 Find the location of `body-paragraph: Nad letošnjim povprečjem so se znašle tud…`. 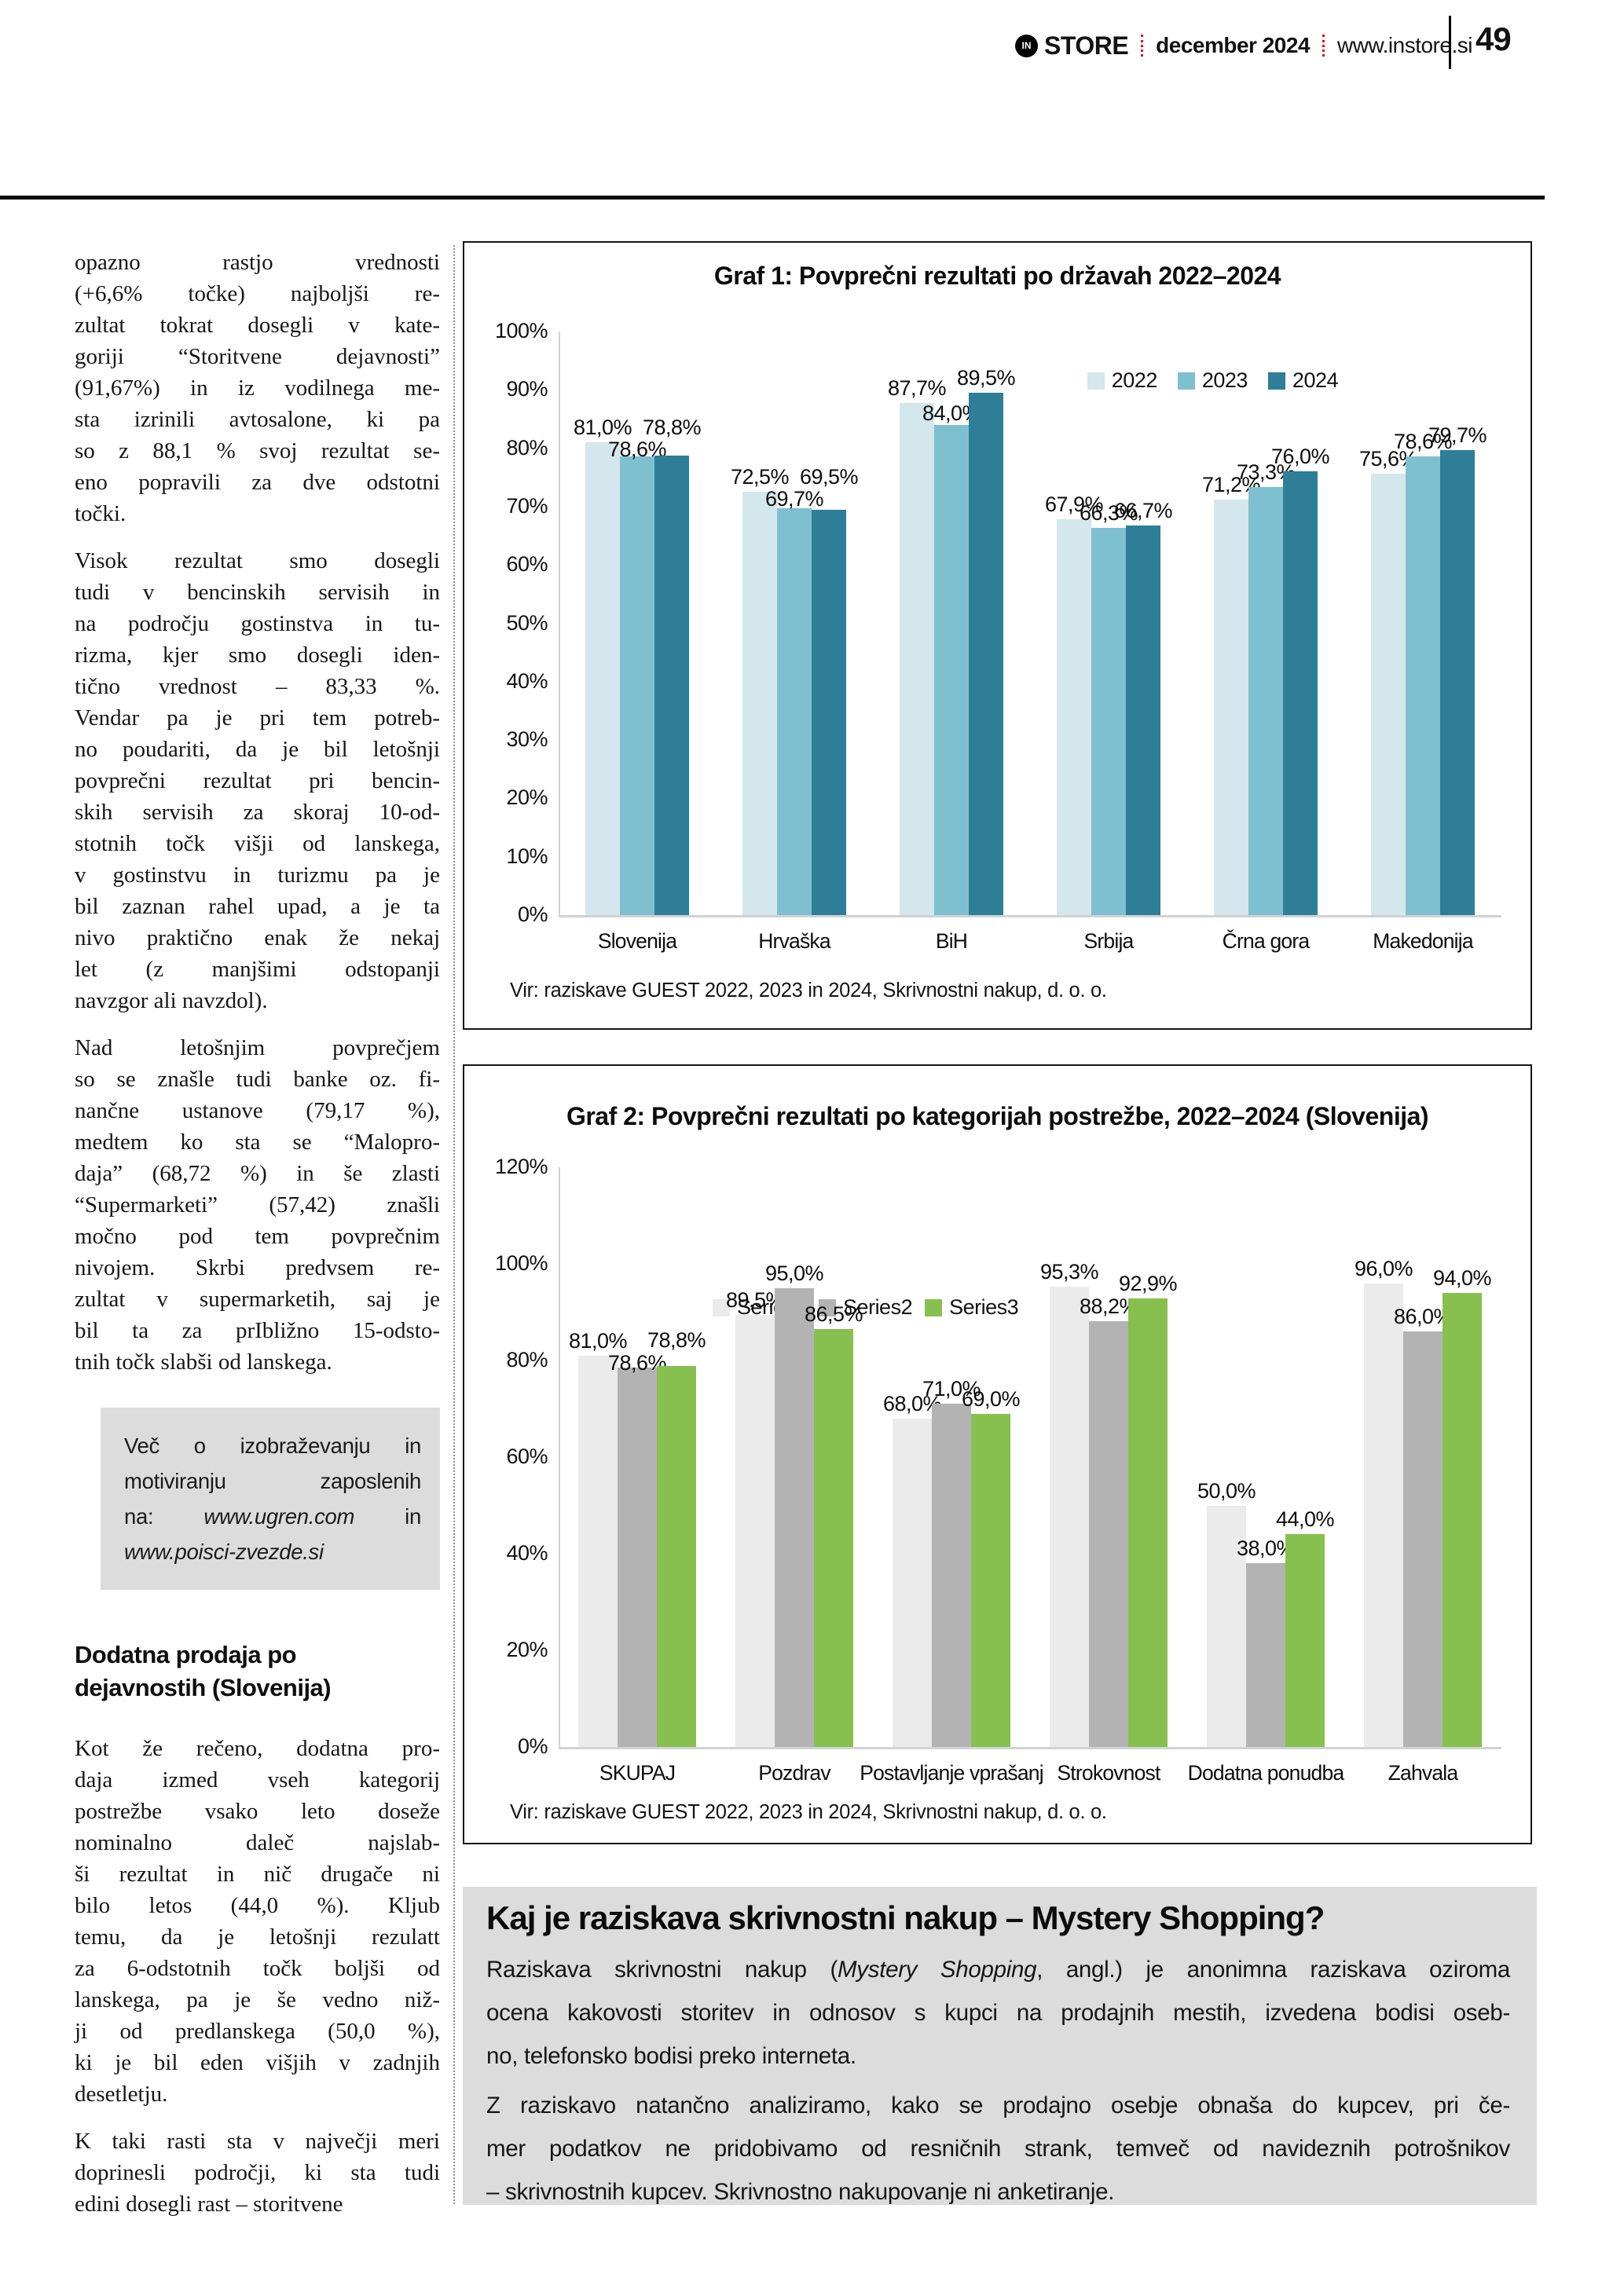

body-paragraph: Nad letošnjim povprečjem so se znašle tud… is located at coordinates (258, 1205).